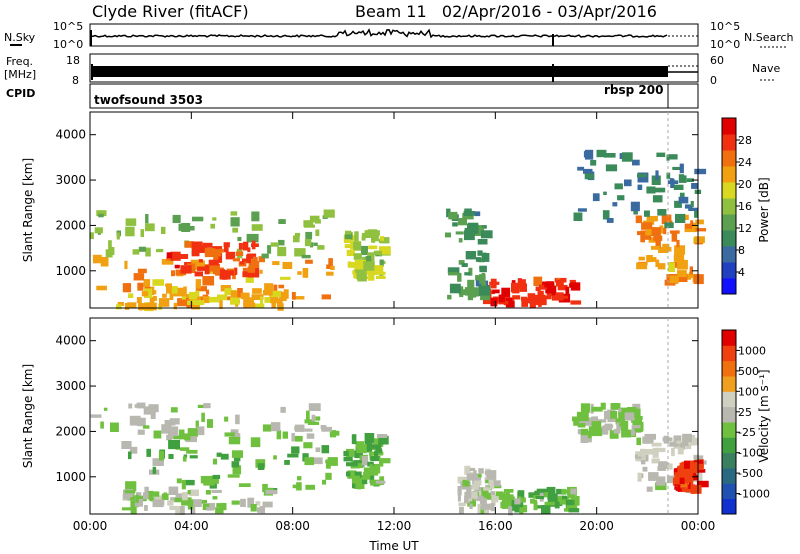 This screenshot has width=800, height=554. Describe the element at coordinates (764, 209) in the screenshot. I see `power-colorbar-label: Power [dB]` at that location.